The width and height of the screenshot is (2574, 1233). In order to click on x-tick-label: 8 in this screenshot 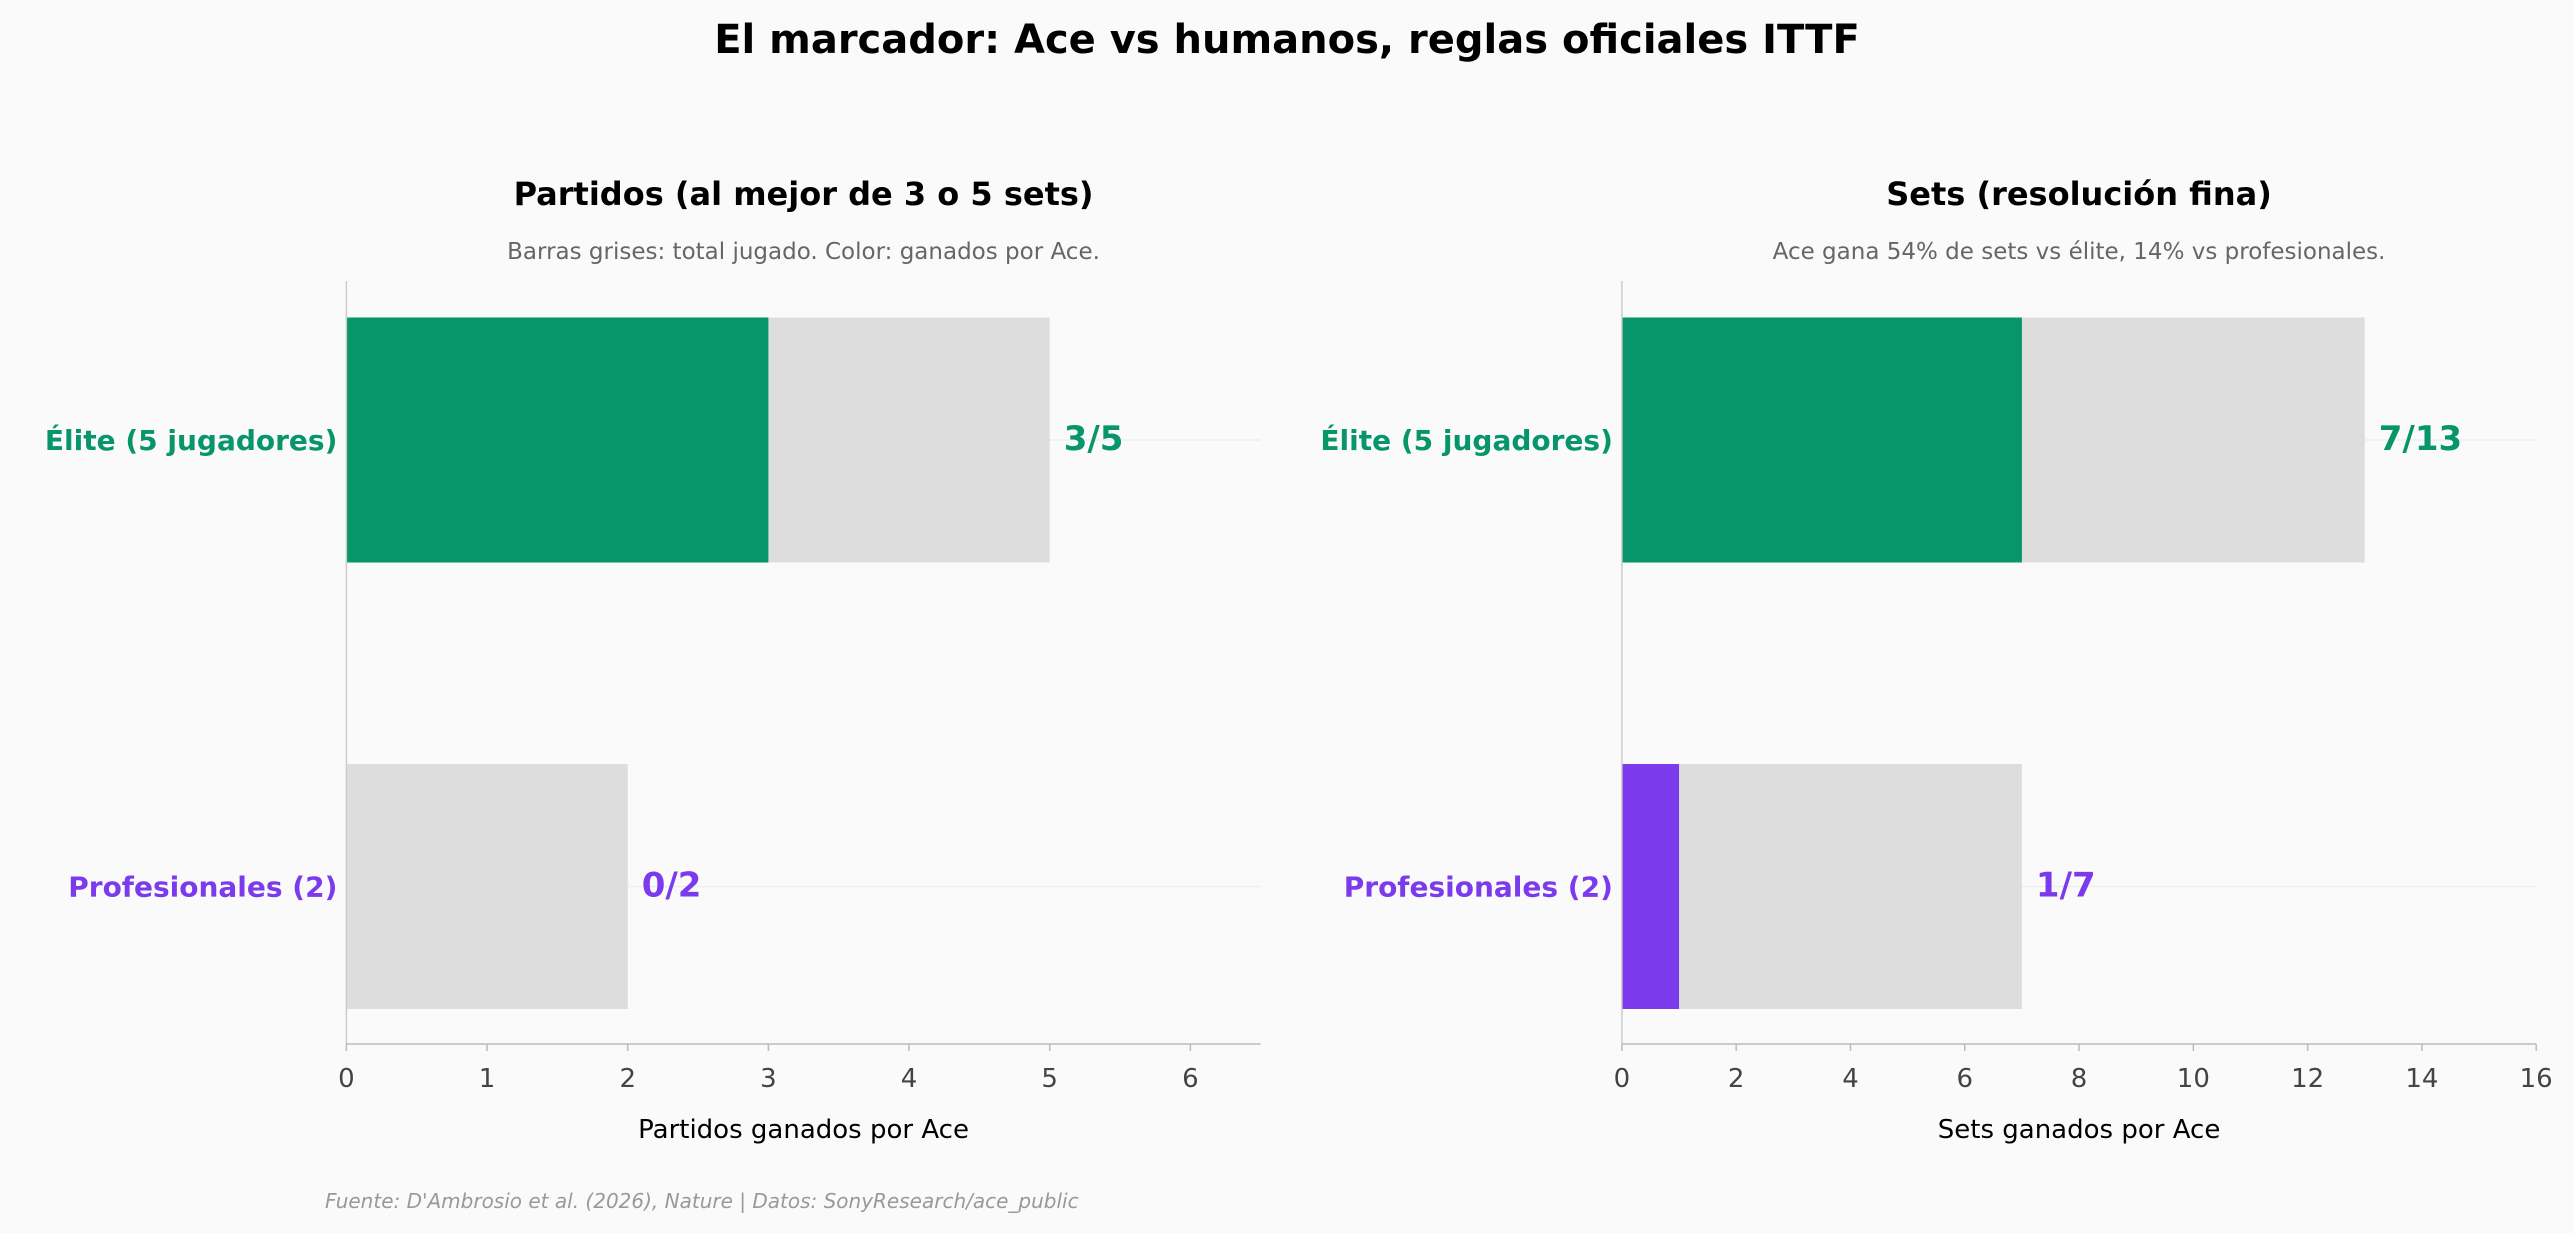, I will do `click(2079, 1079)`.